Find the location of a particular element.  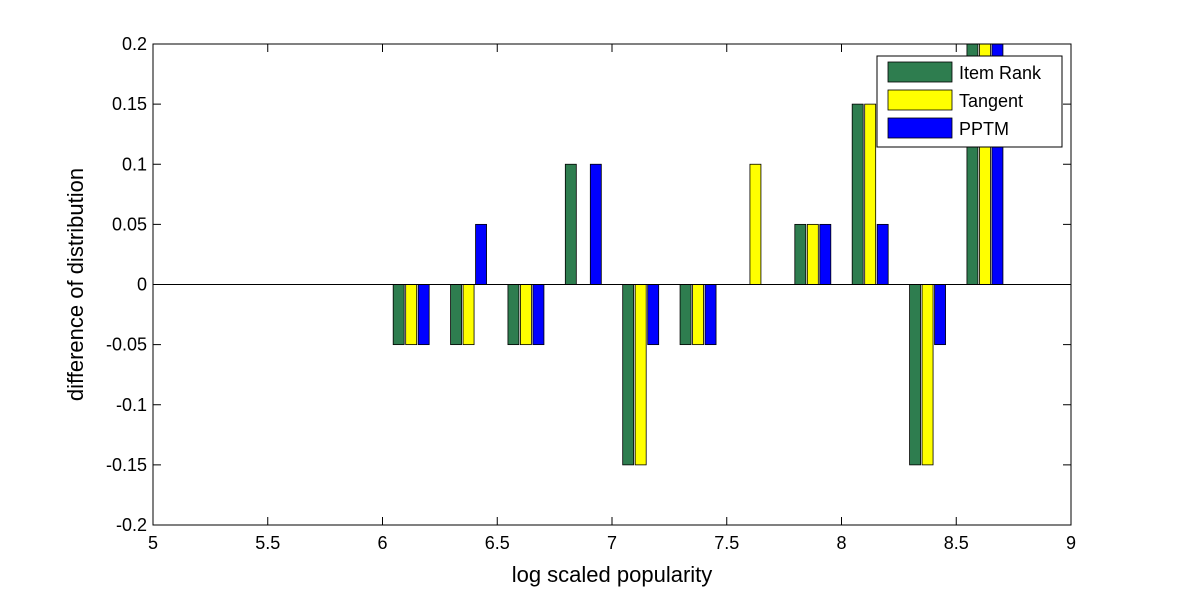

x-tick-label: 6.5 is located at coordinates (497, 543).